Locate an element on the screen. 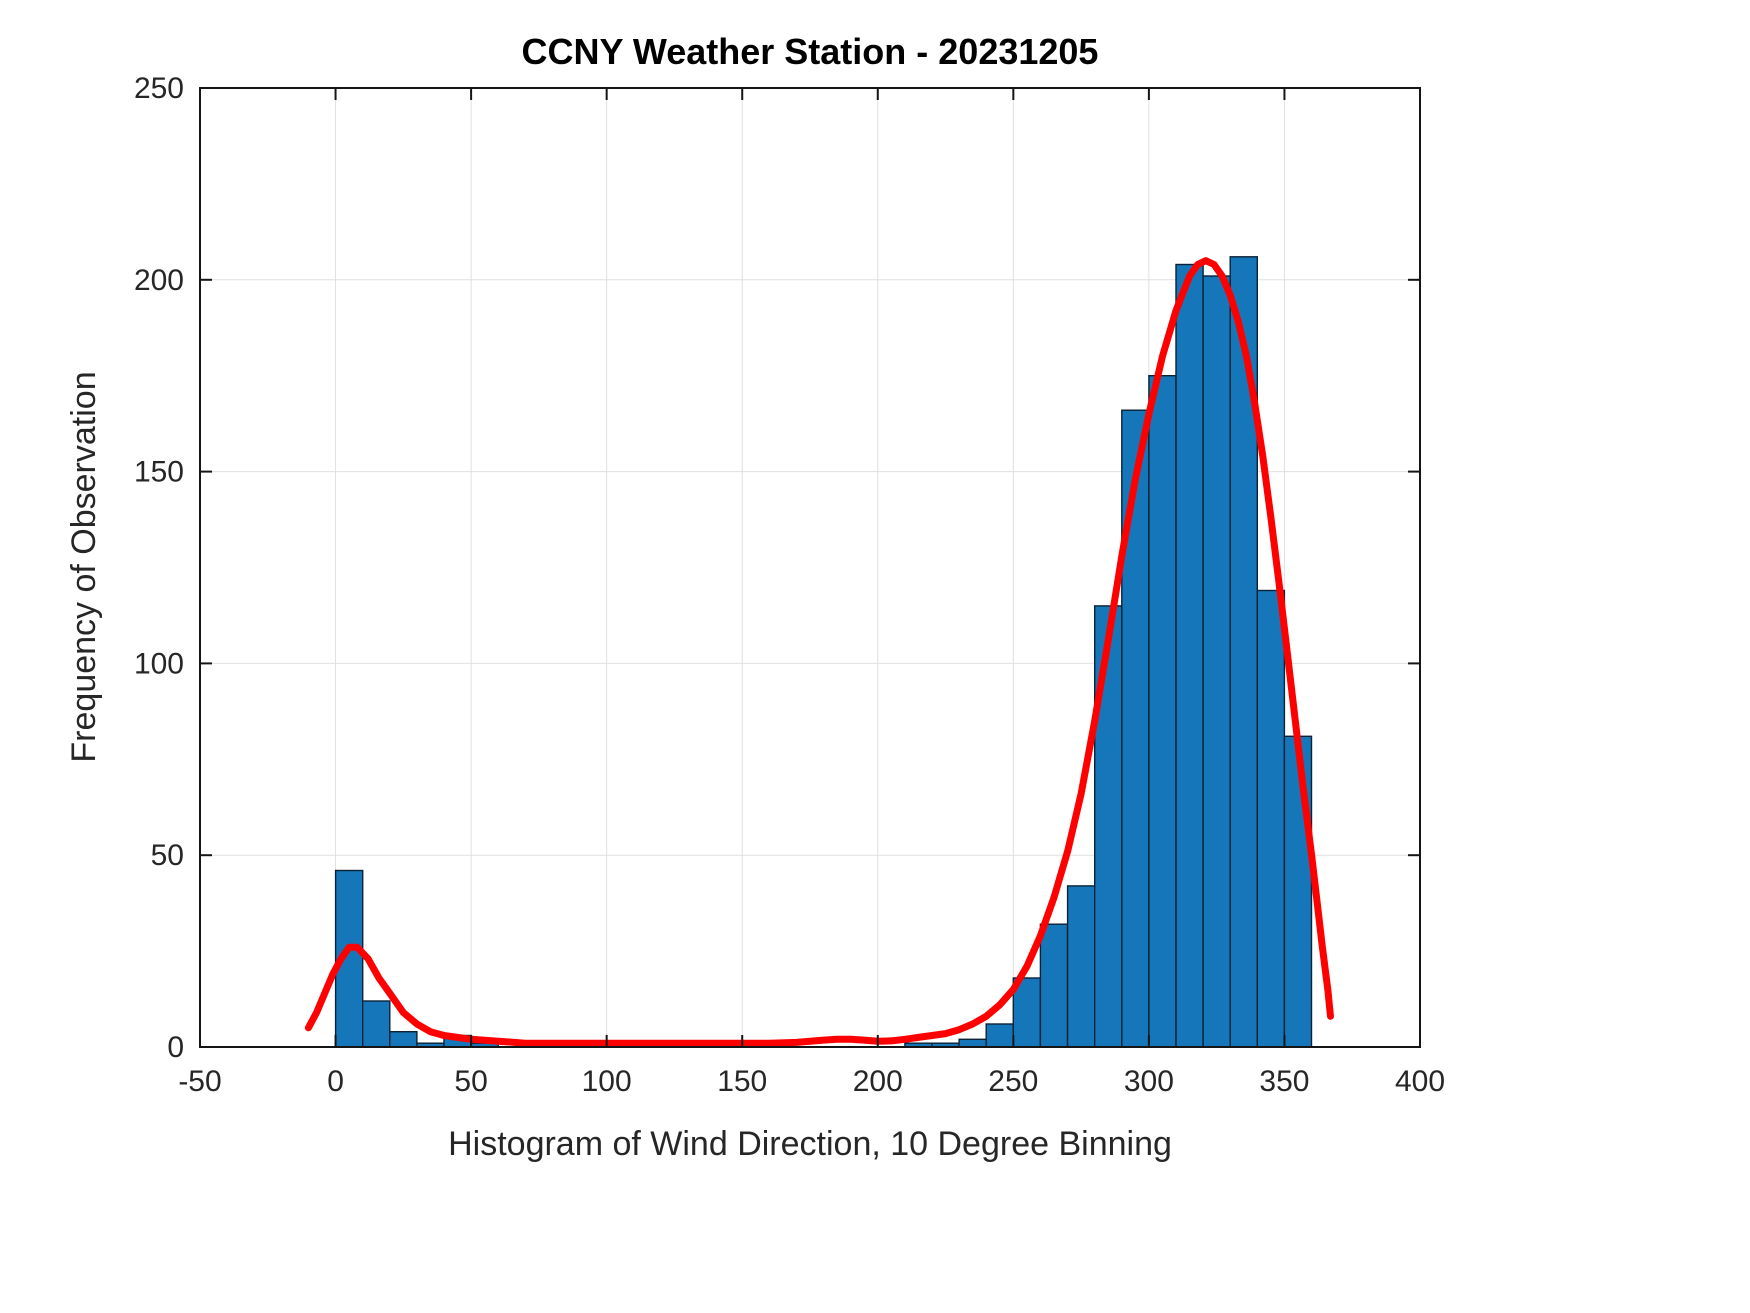  x-tick-label: 50 is located at coordinates (470, 1081).